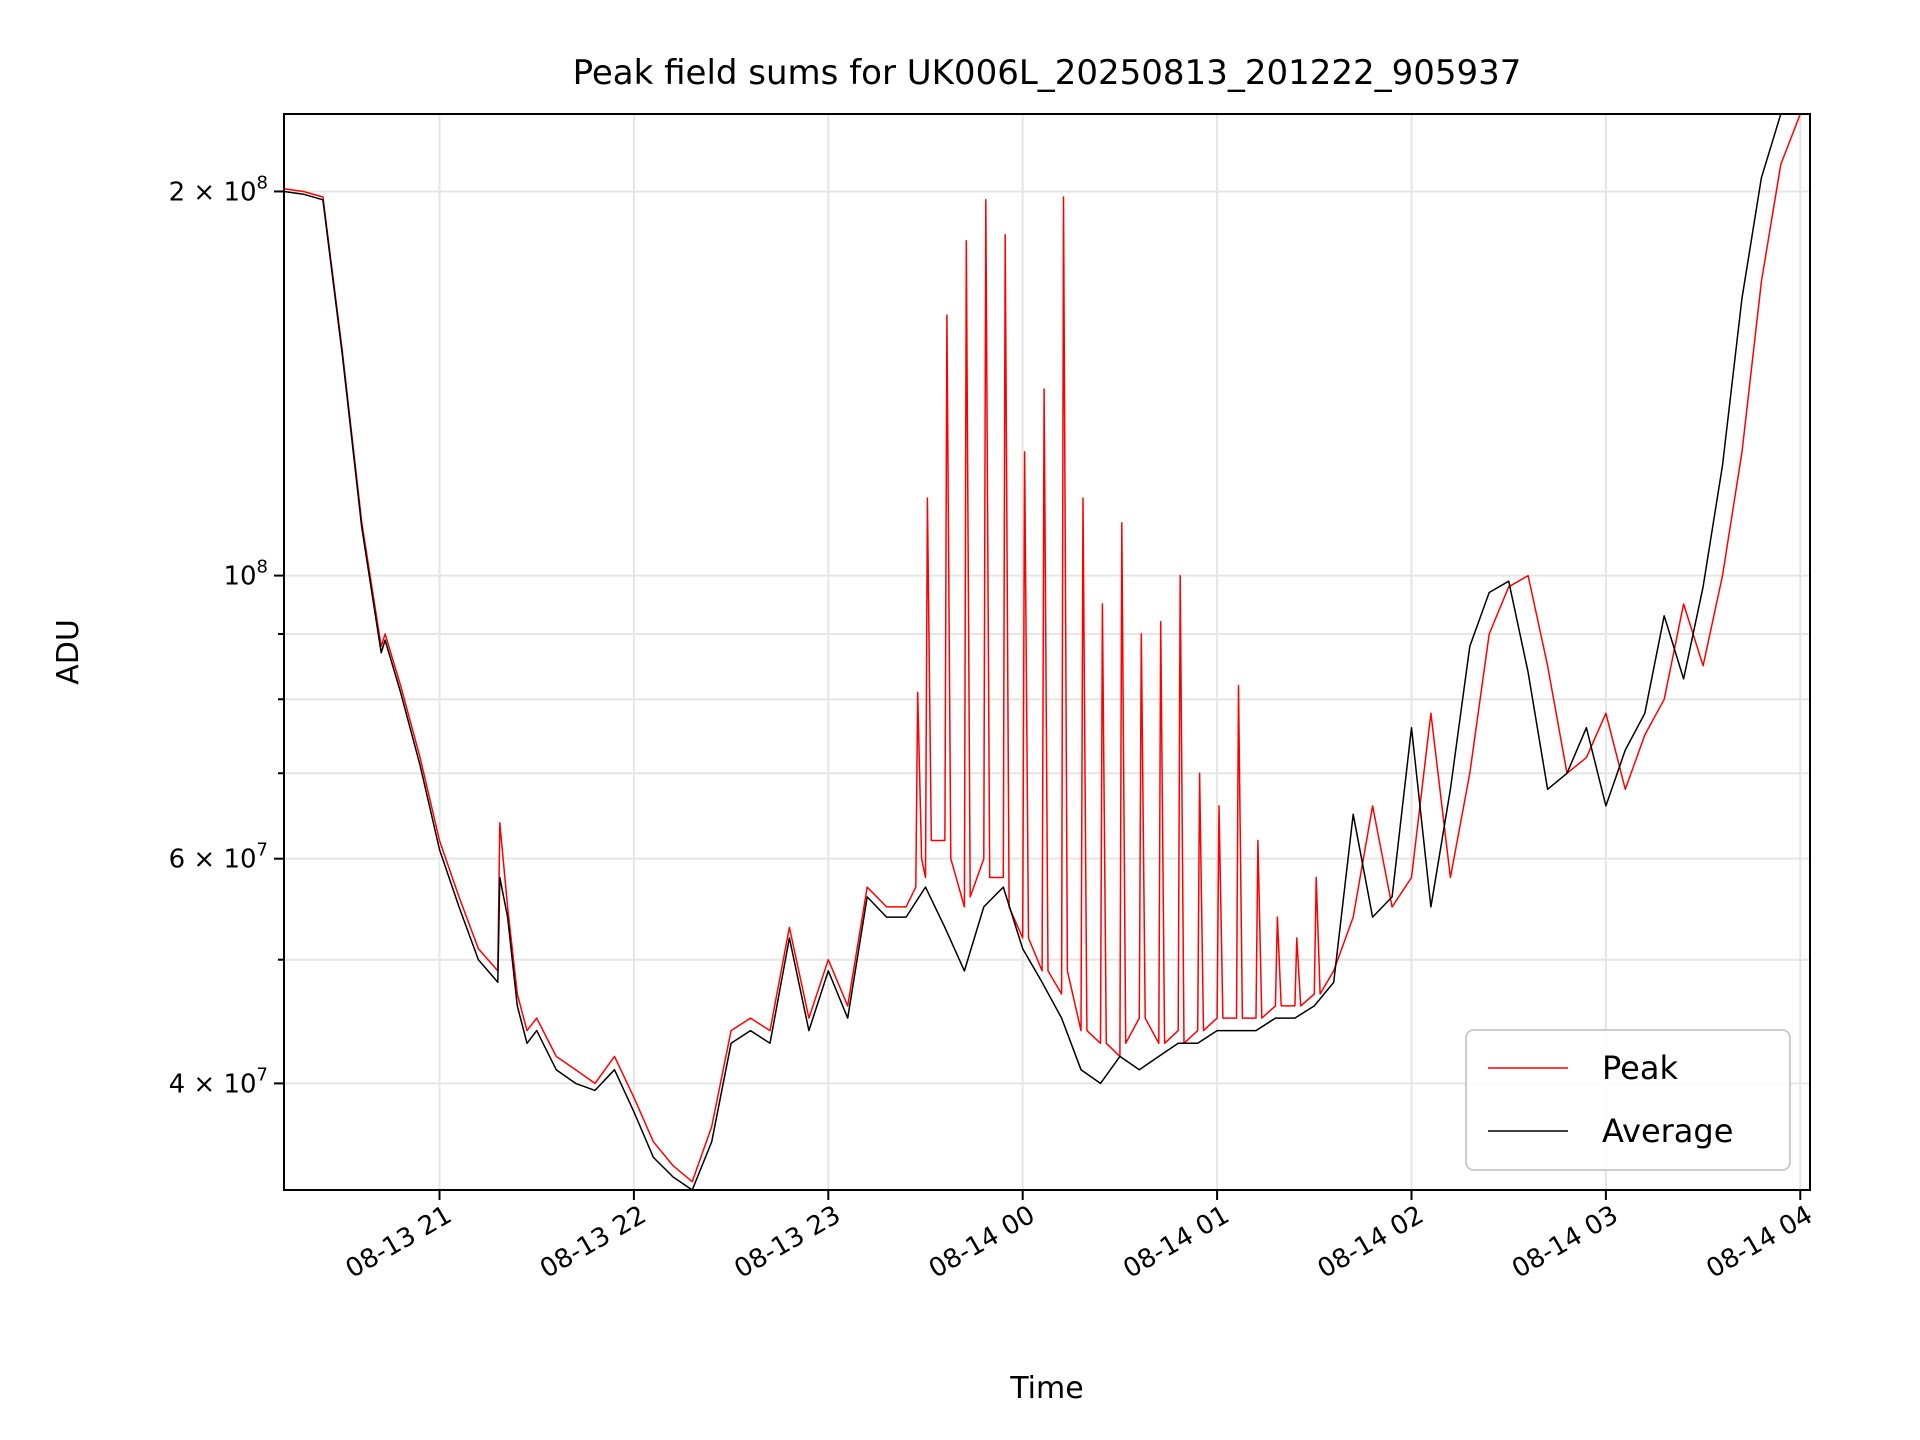  What do you see at coordinates (1667, 1131) in the screenshot?
I see `legend-label-average: Average` at bounding box center [1667, 1131].